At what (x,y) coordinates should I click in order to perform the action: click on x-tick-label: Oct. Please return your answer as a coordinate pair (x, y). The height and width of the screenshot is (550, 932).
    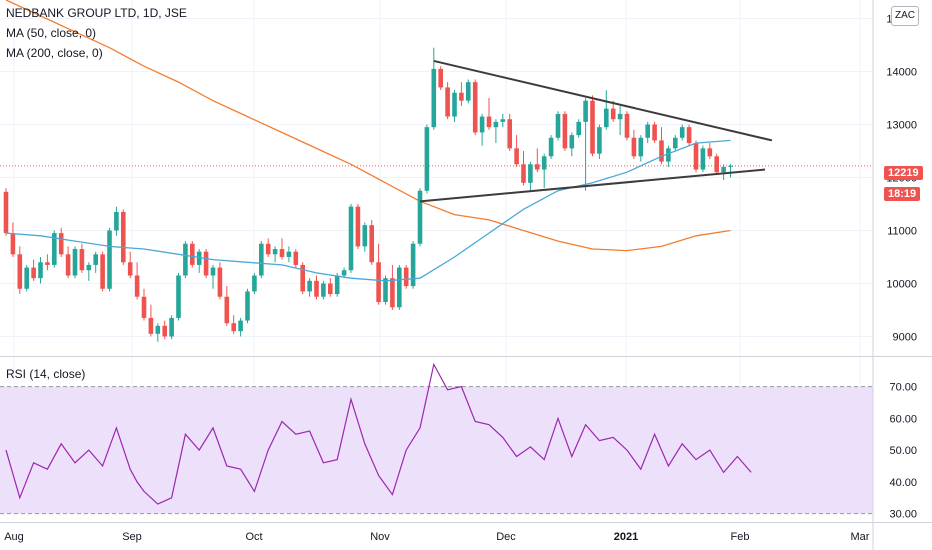
    Looking at the image, I should click on (253, 537).